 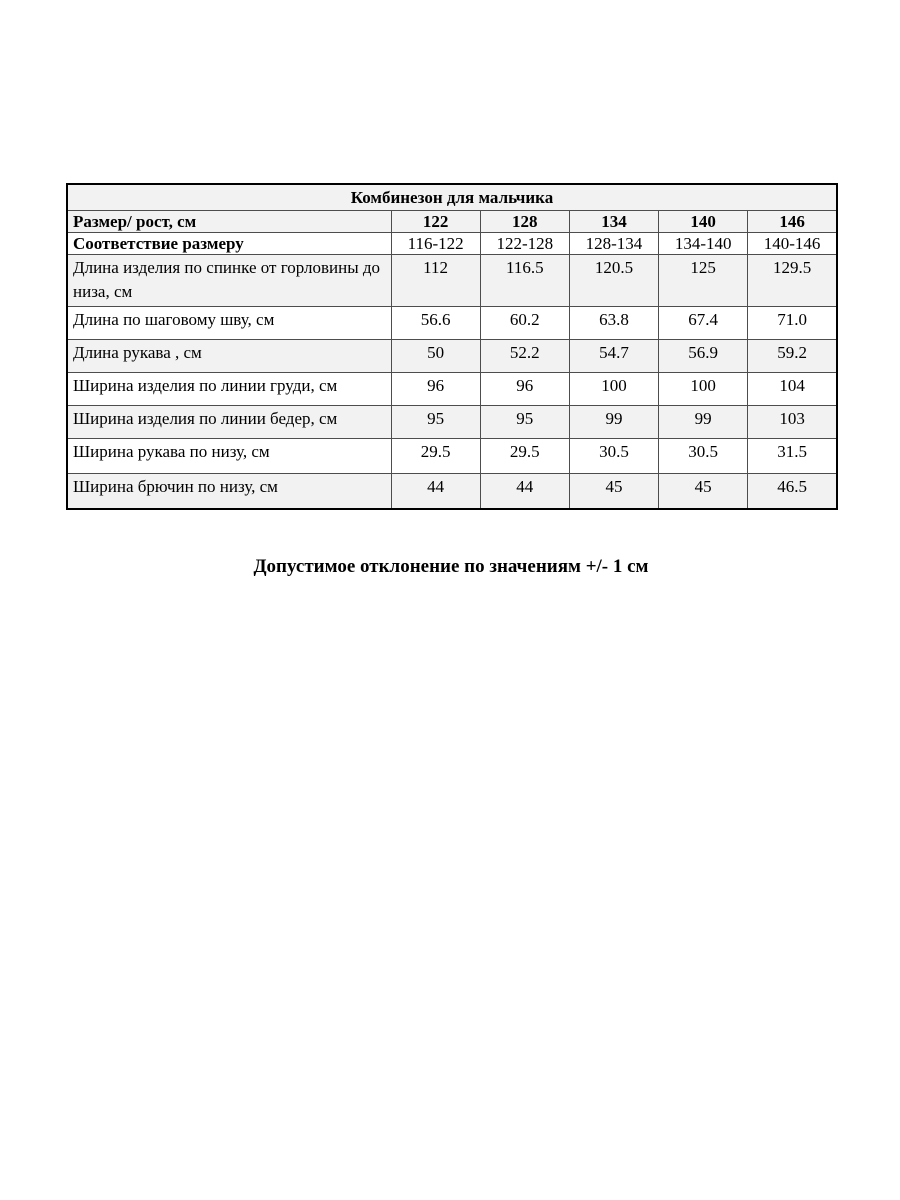 What do you see at coordinates (229, 456) in the screenshot?
I see `row-label: Ширина рукава по низу, см` at bounding box center [229, 456].